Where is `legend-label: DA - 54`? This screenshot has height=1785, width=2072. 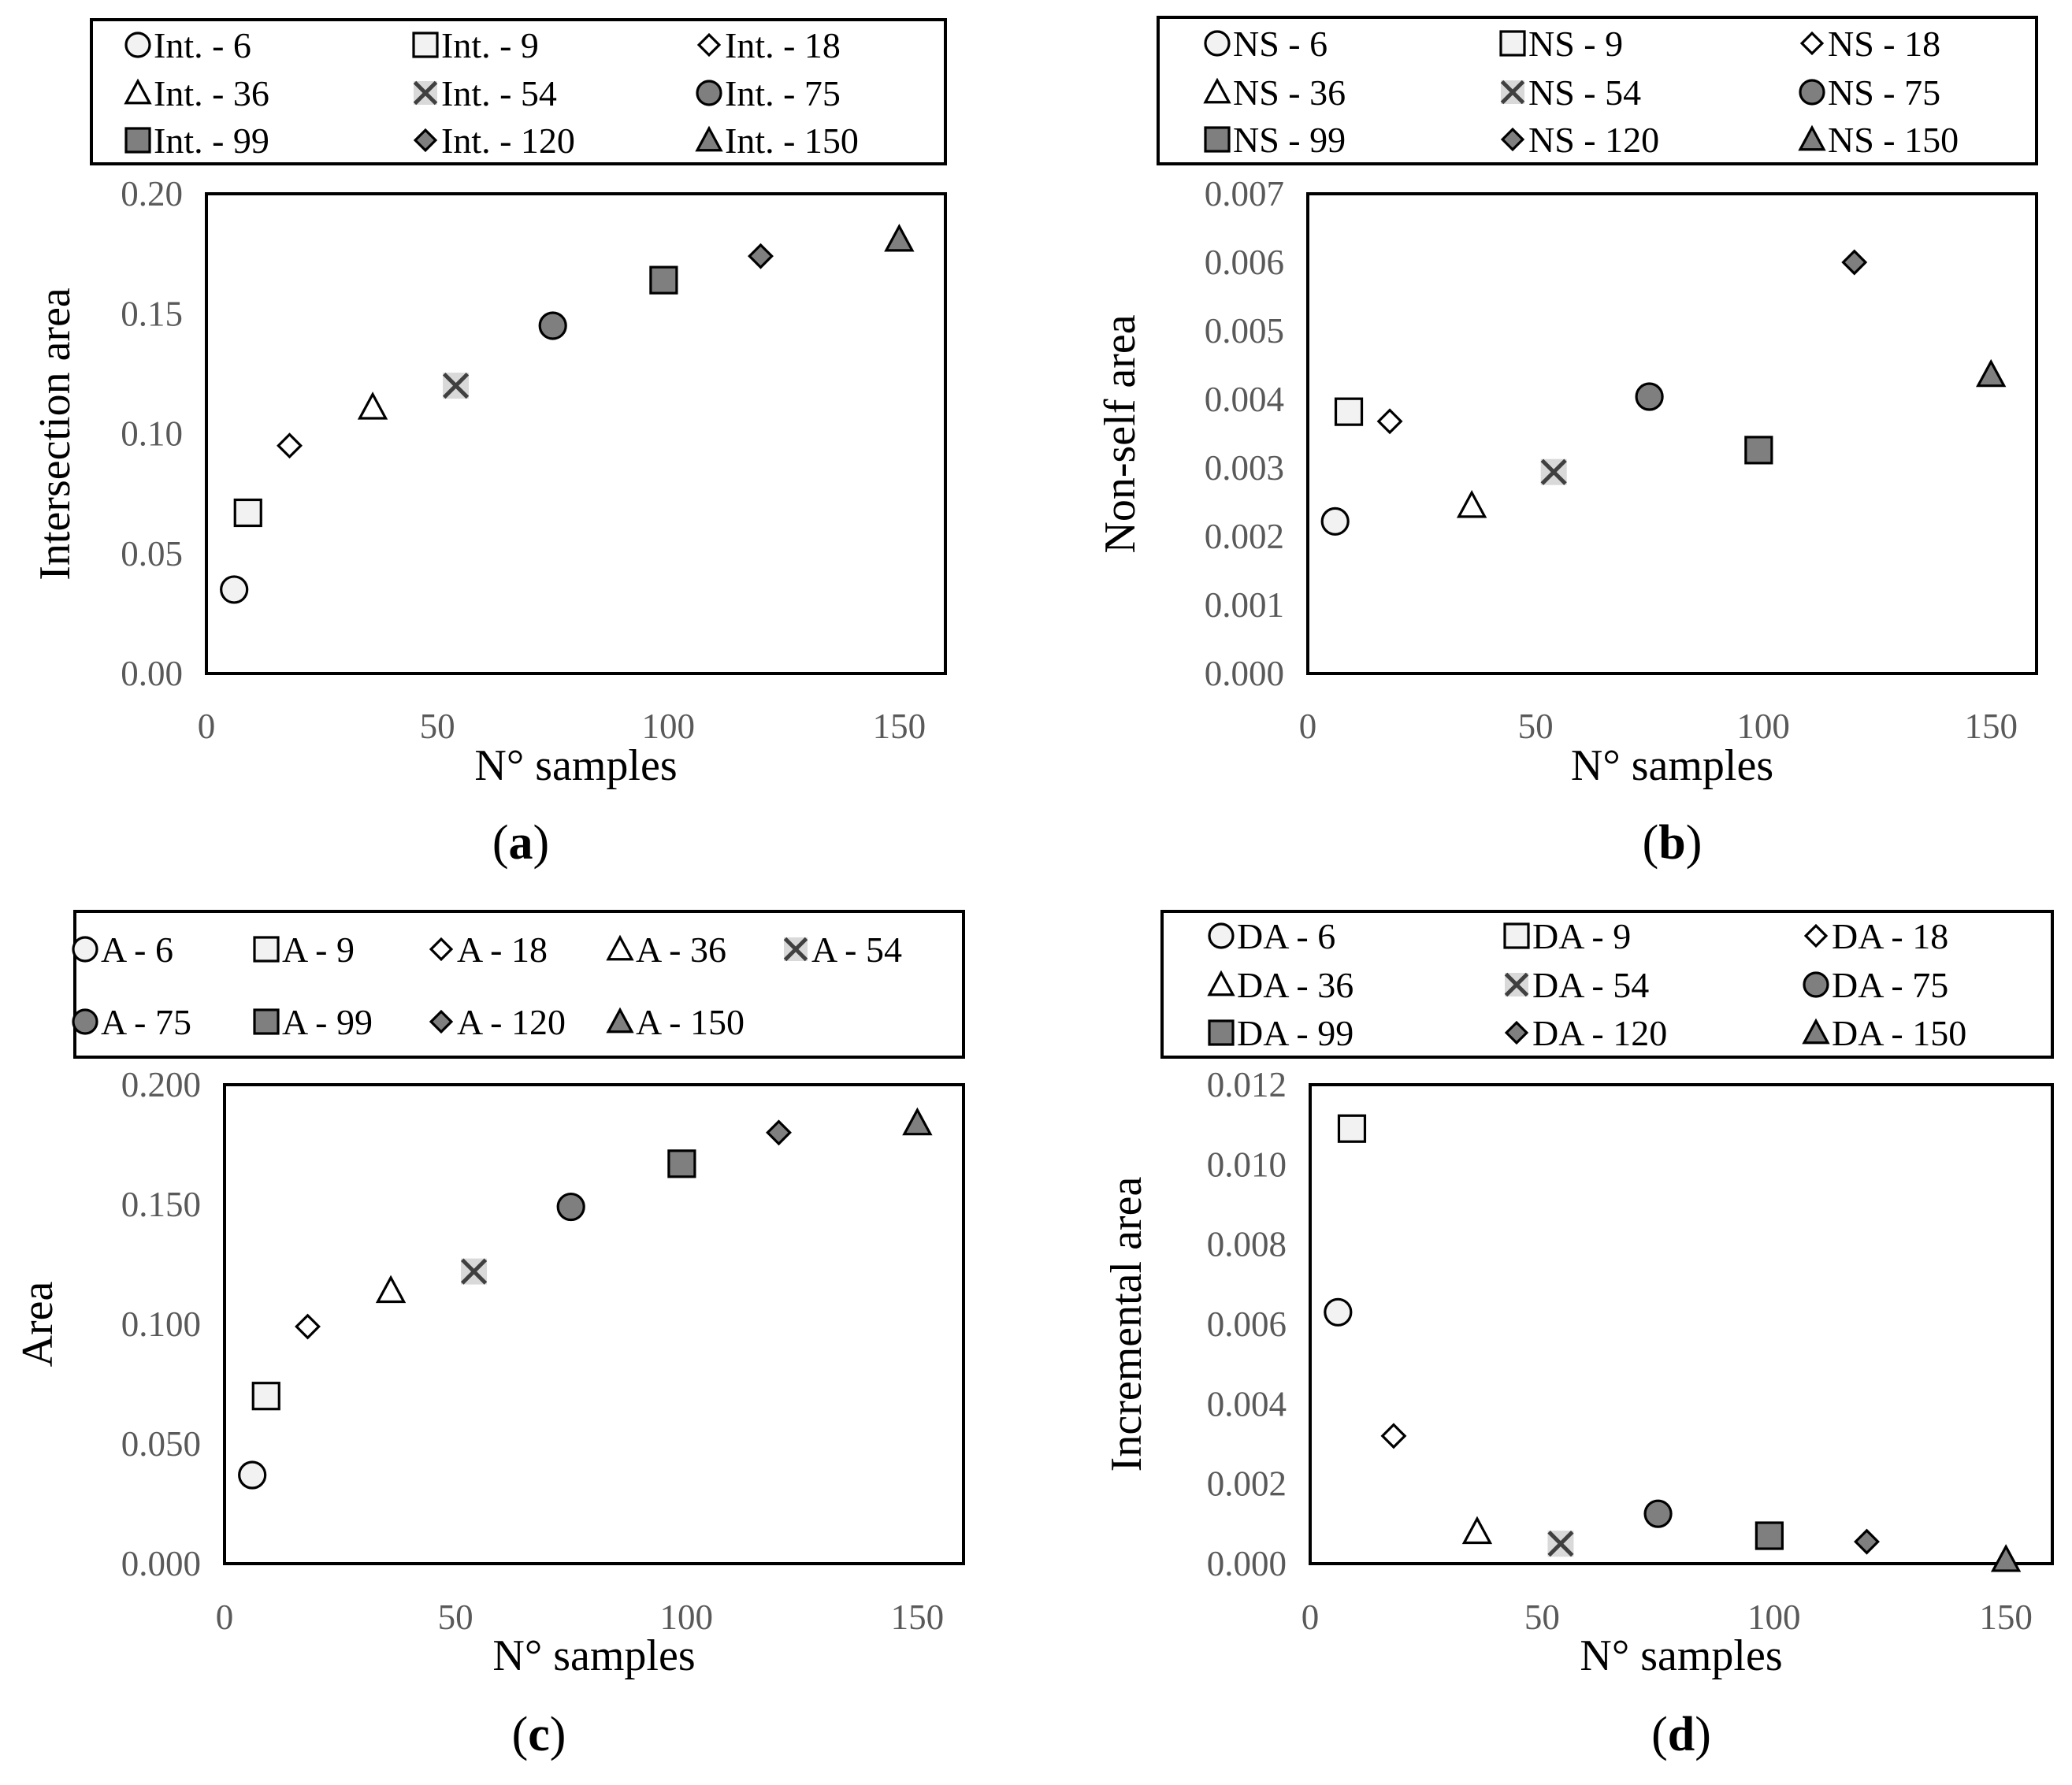 legend-label: DA - 54 is located at coordinates (1590, 985).